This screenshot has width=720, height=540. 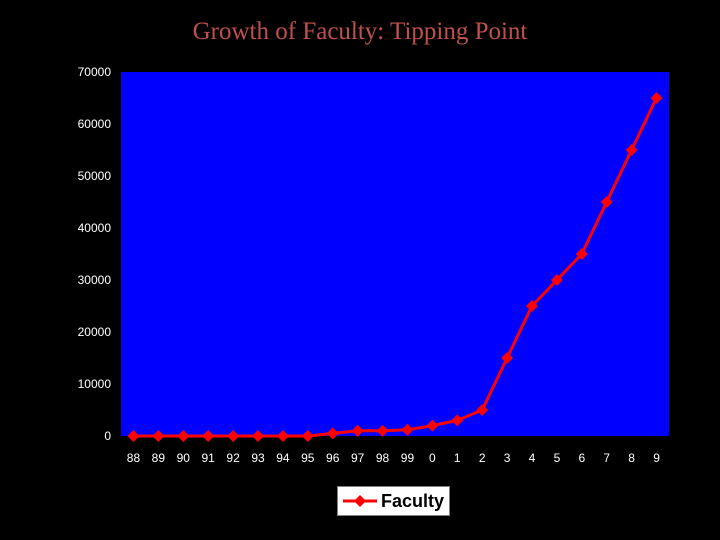 What do you see at coordinates (507, 458) in the screenshot?
I see `x-tick-label: 3` at bounding box center [507, 458].